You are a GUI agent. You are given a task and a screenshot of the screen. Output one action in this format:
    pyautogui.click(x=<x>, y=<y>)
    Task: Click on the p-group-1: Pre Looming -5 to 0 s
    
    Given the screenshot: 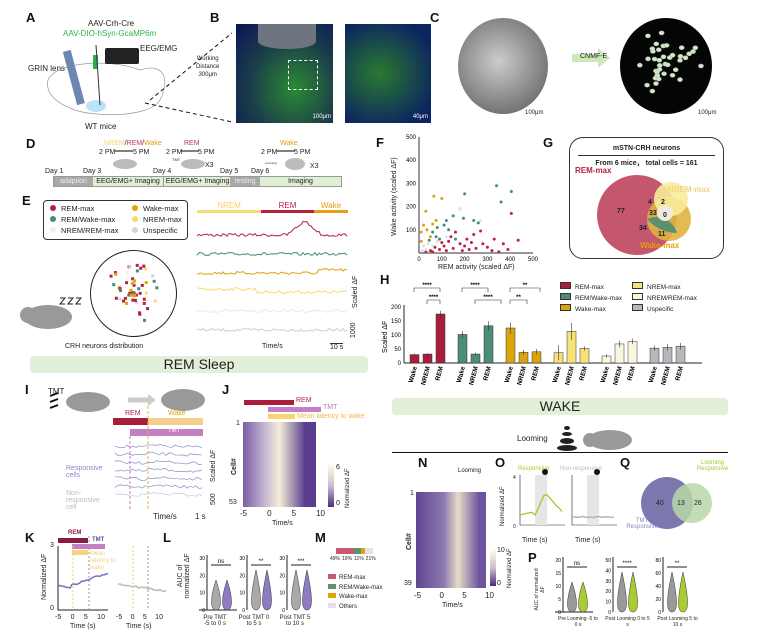 What is the action you would take?
    pyautogui.click(x=578, y=622)
    